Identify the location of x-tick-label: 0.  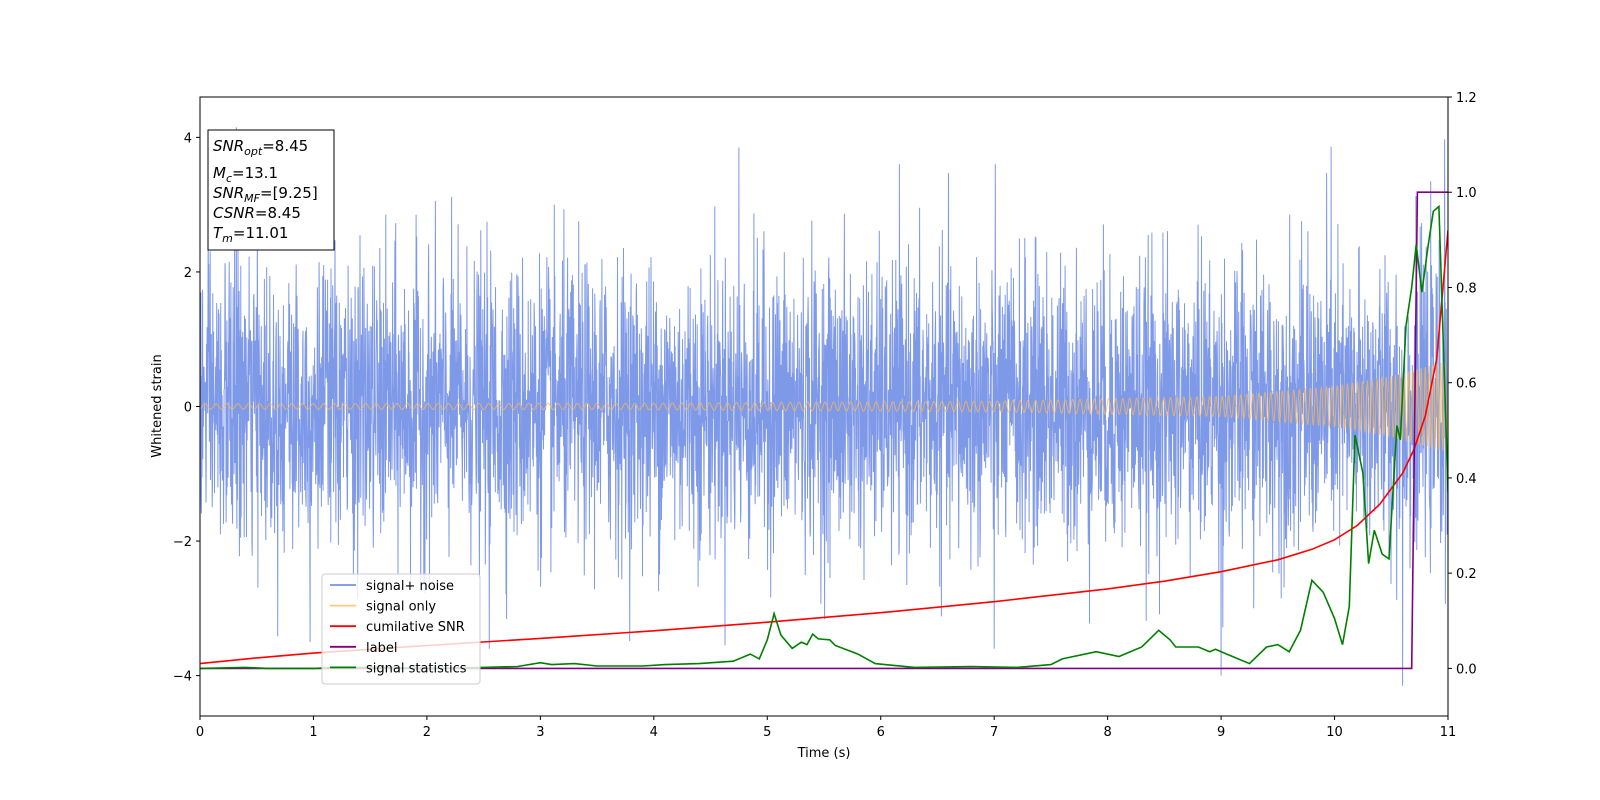
(200, 732).